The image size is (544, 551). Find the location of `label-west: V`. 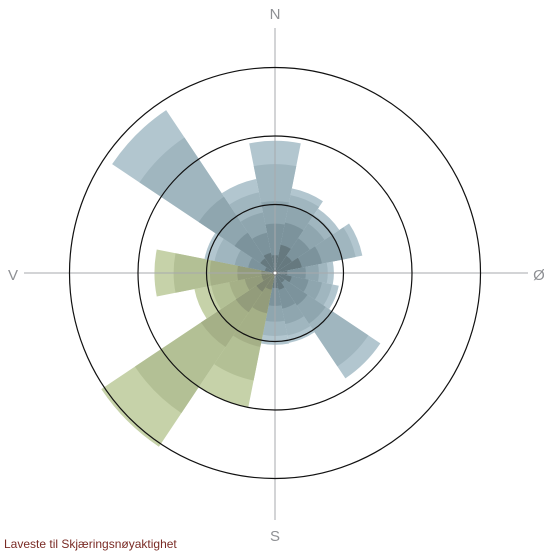

label-west: V is located at coordinates (13, 275).